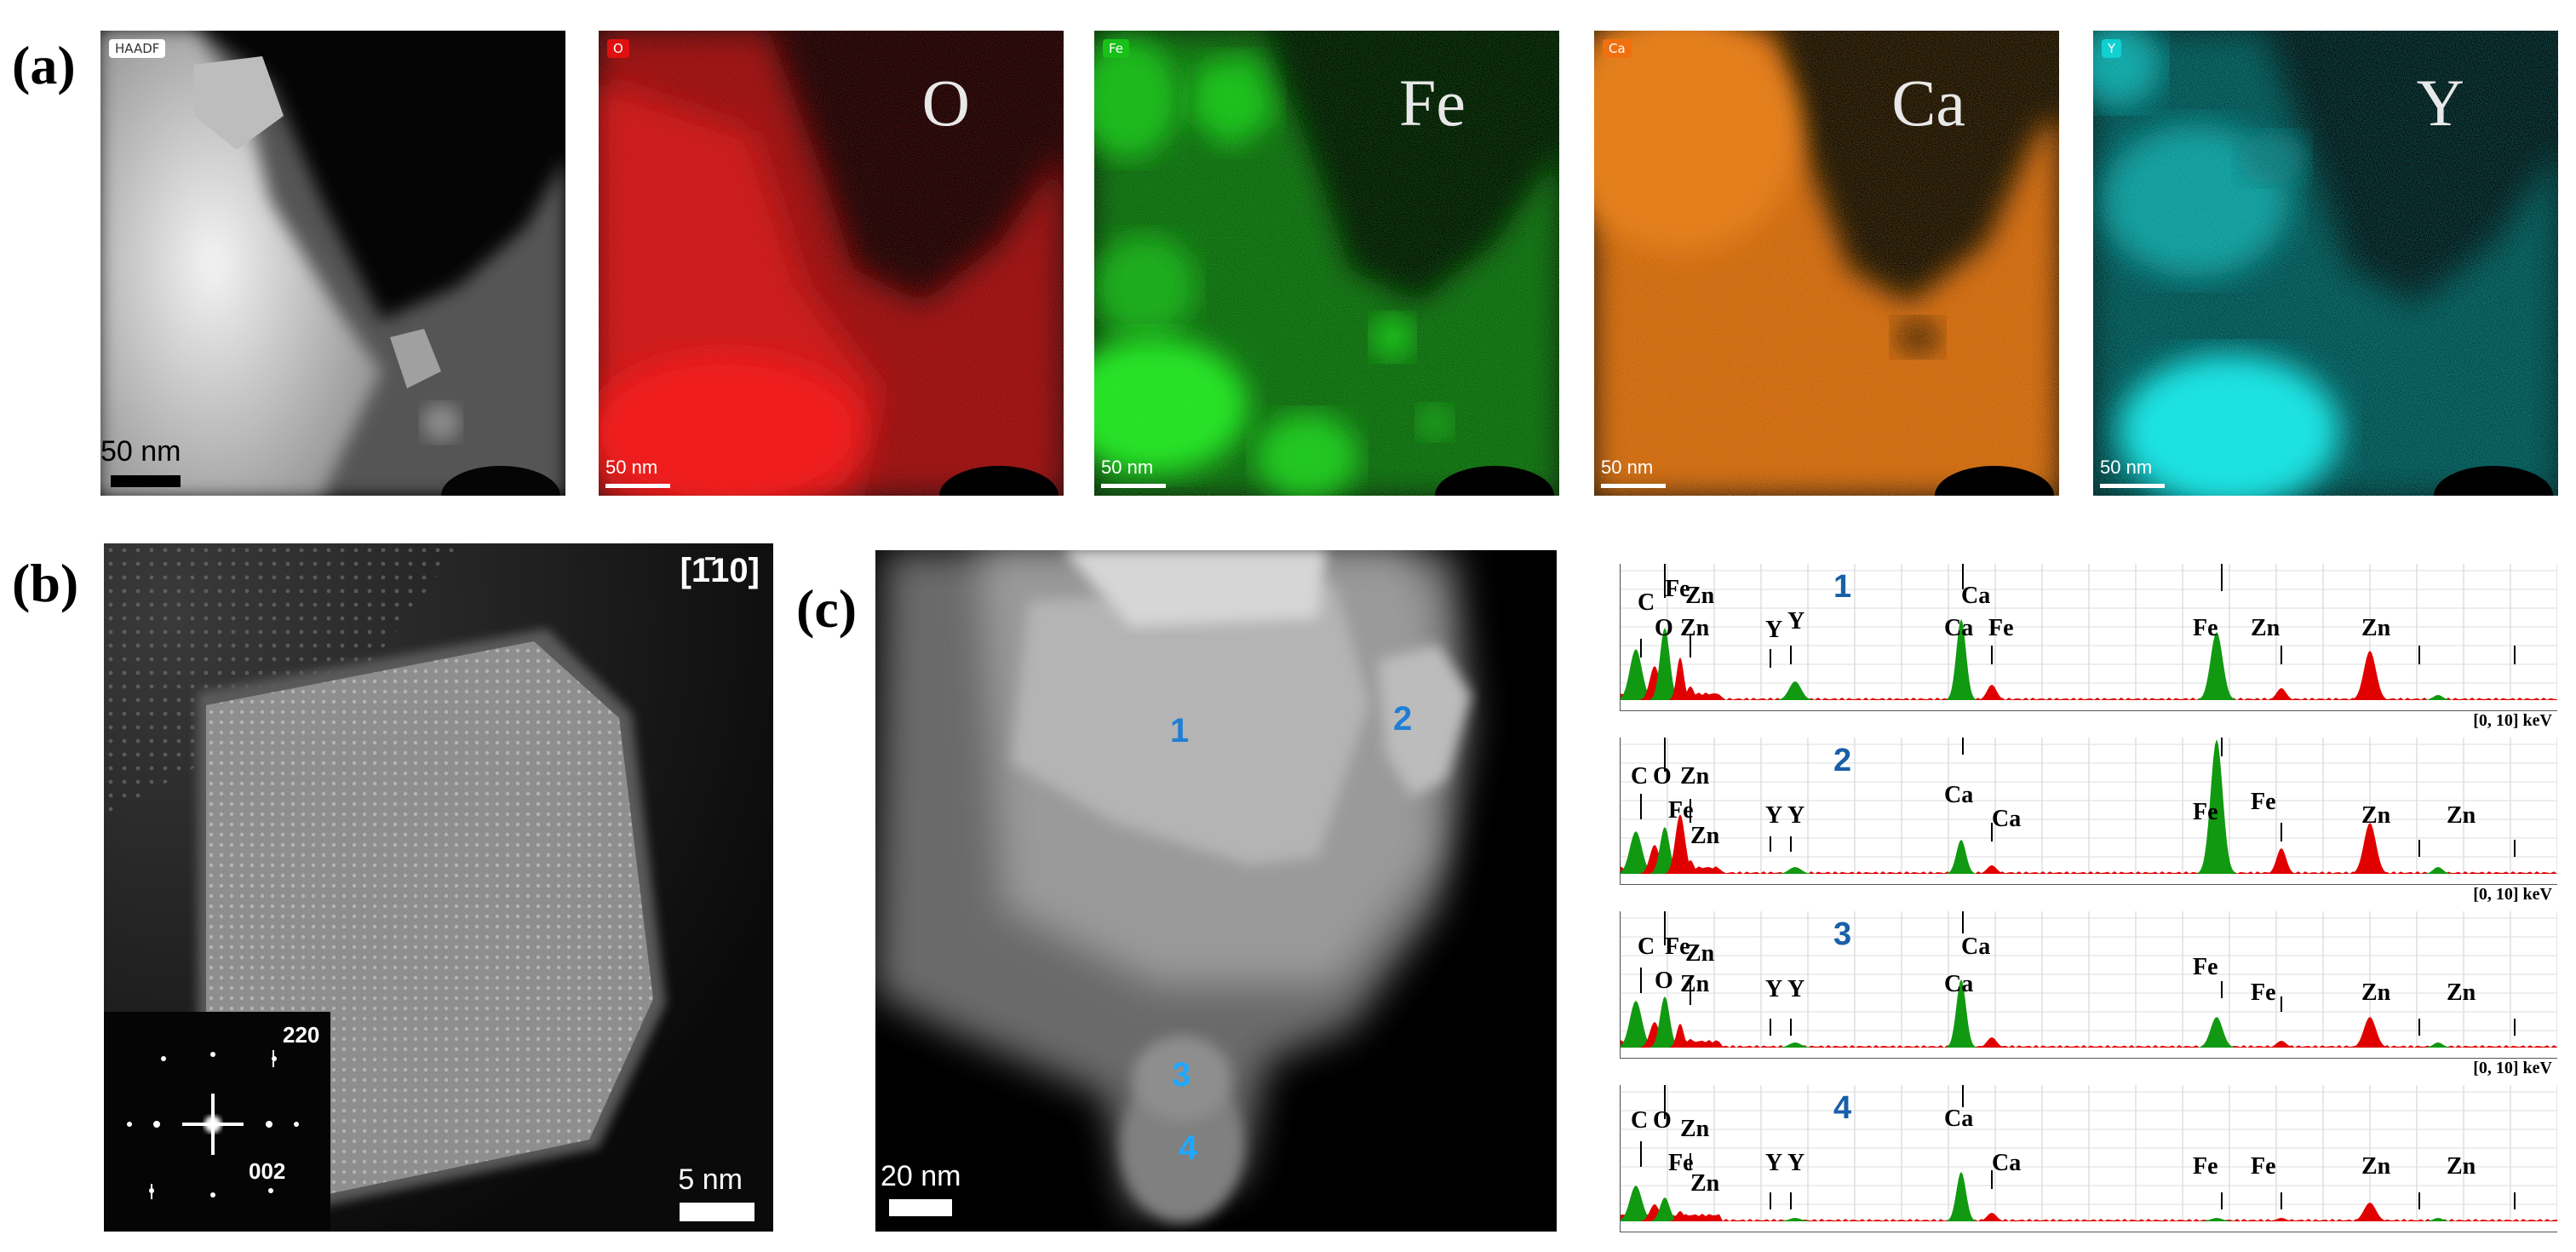 This screenshot has height=1252, width=2576. Describe the element at coordinates (1403, 719) in the screenshot. I see `point-label-2: 2` at that location.